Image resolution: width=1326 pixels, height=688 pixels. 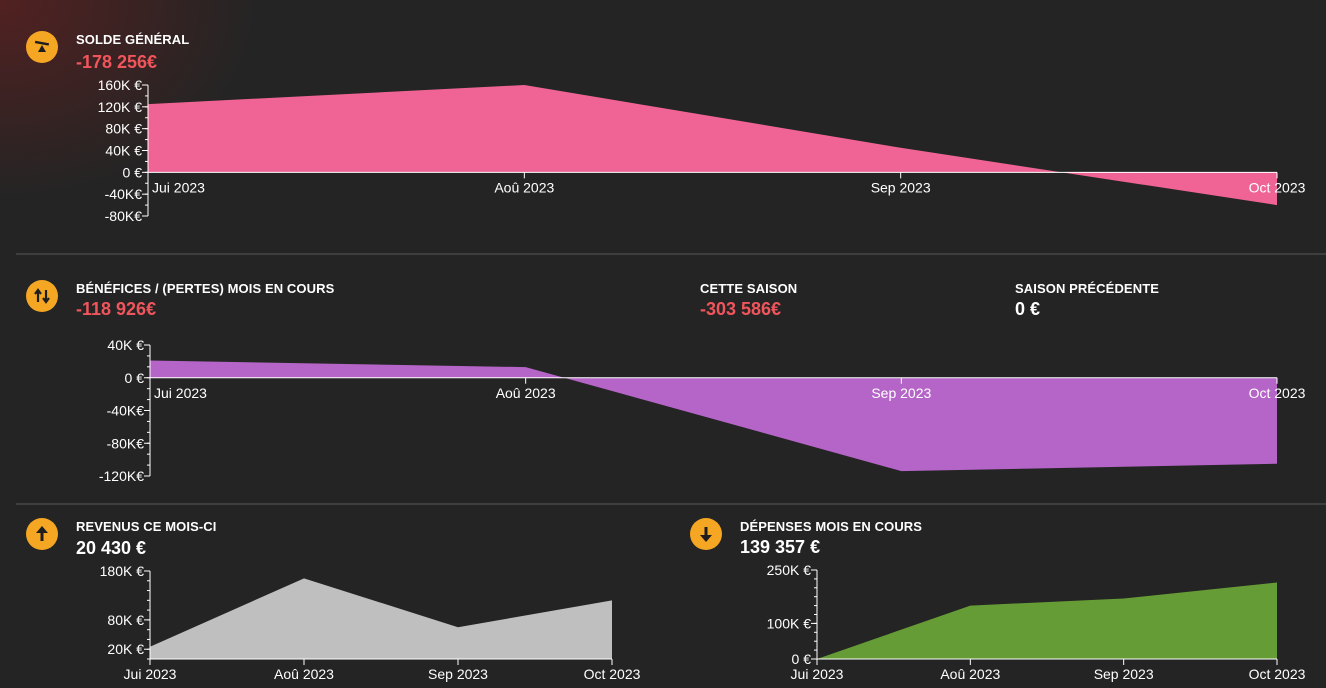 I want to click on y-tick-label: 180K €, so click(x=122, y=571).